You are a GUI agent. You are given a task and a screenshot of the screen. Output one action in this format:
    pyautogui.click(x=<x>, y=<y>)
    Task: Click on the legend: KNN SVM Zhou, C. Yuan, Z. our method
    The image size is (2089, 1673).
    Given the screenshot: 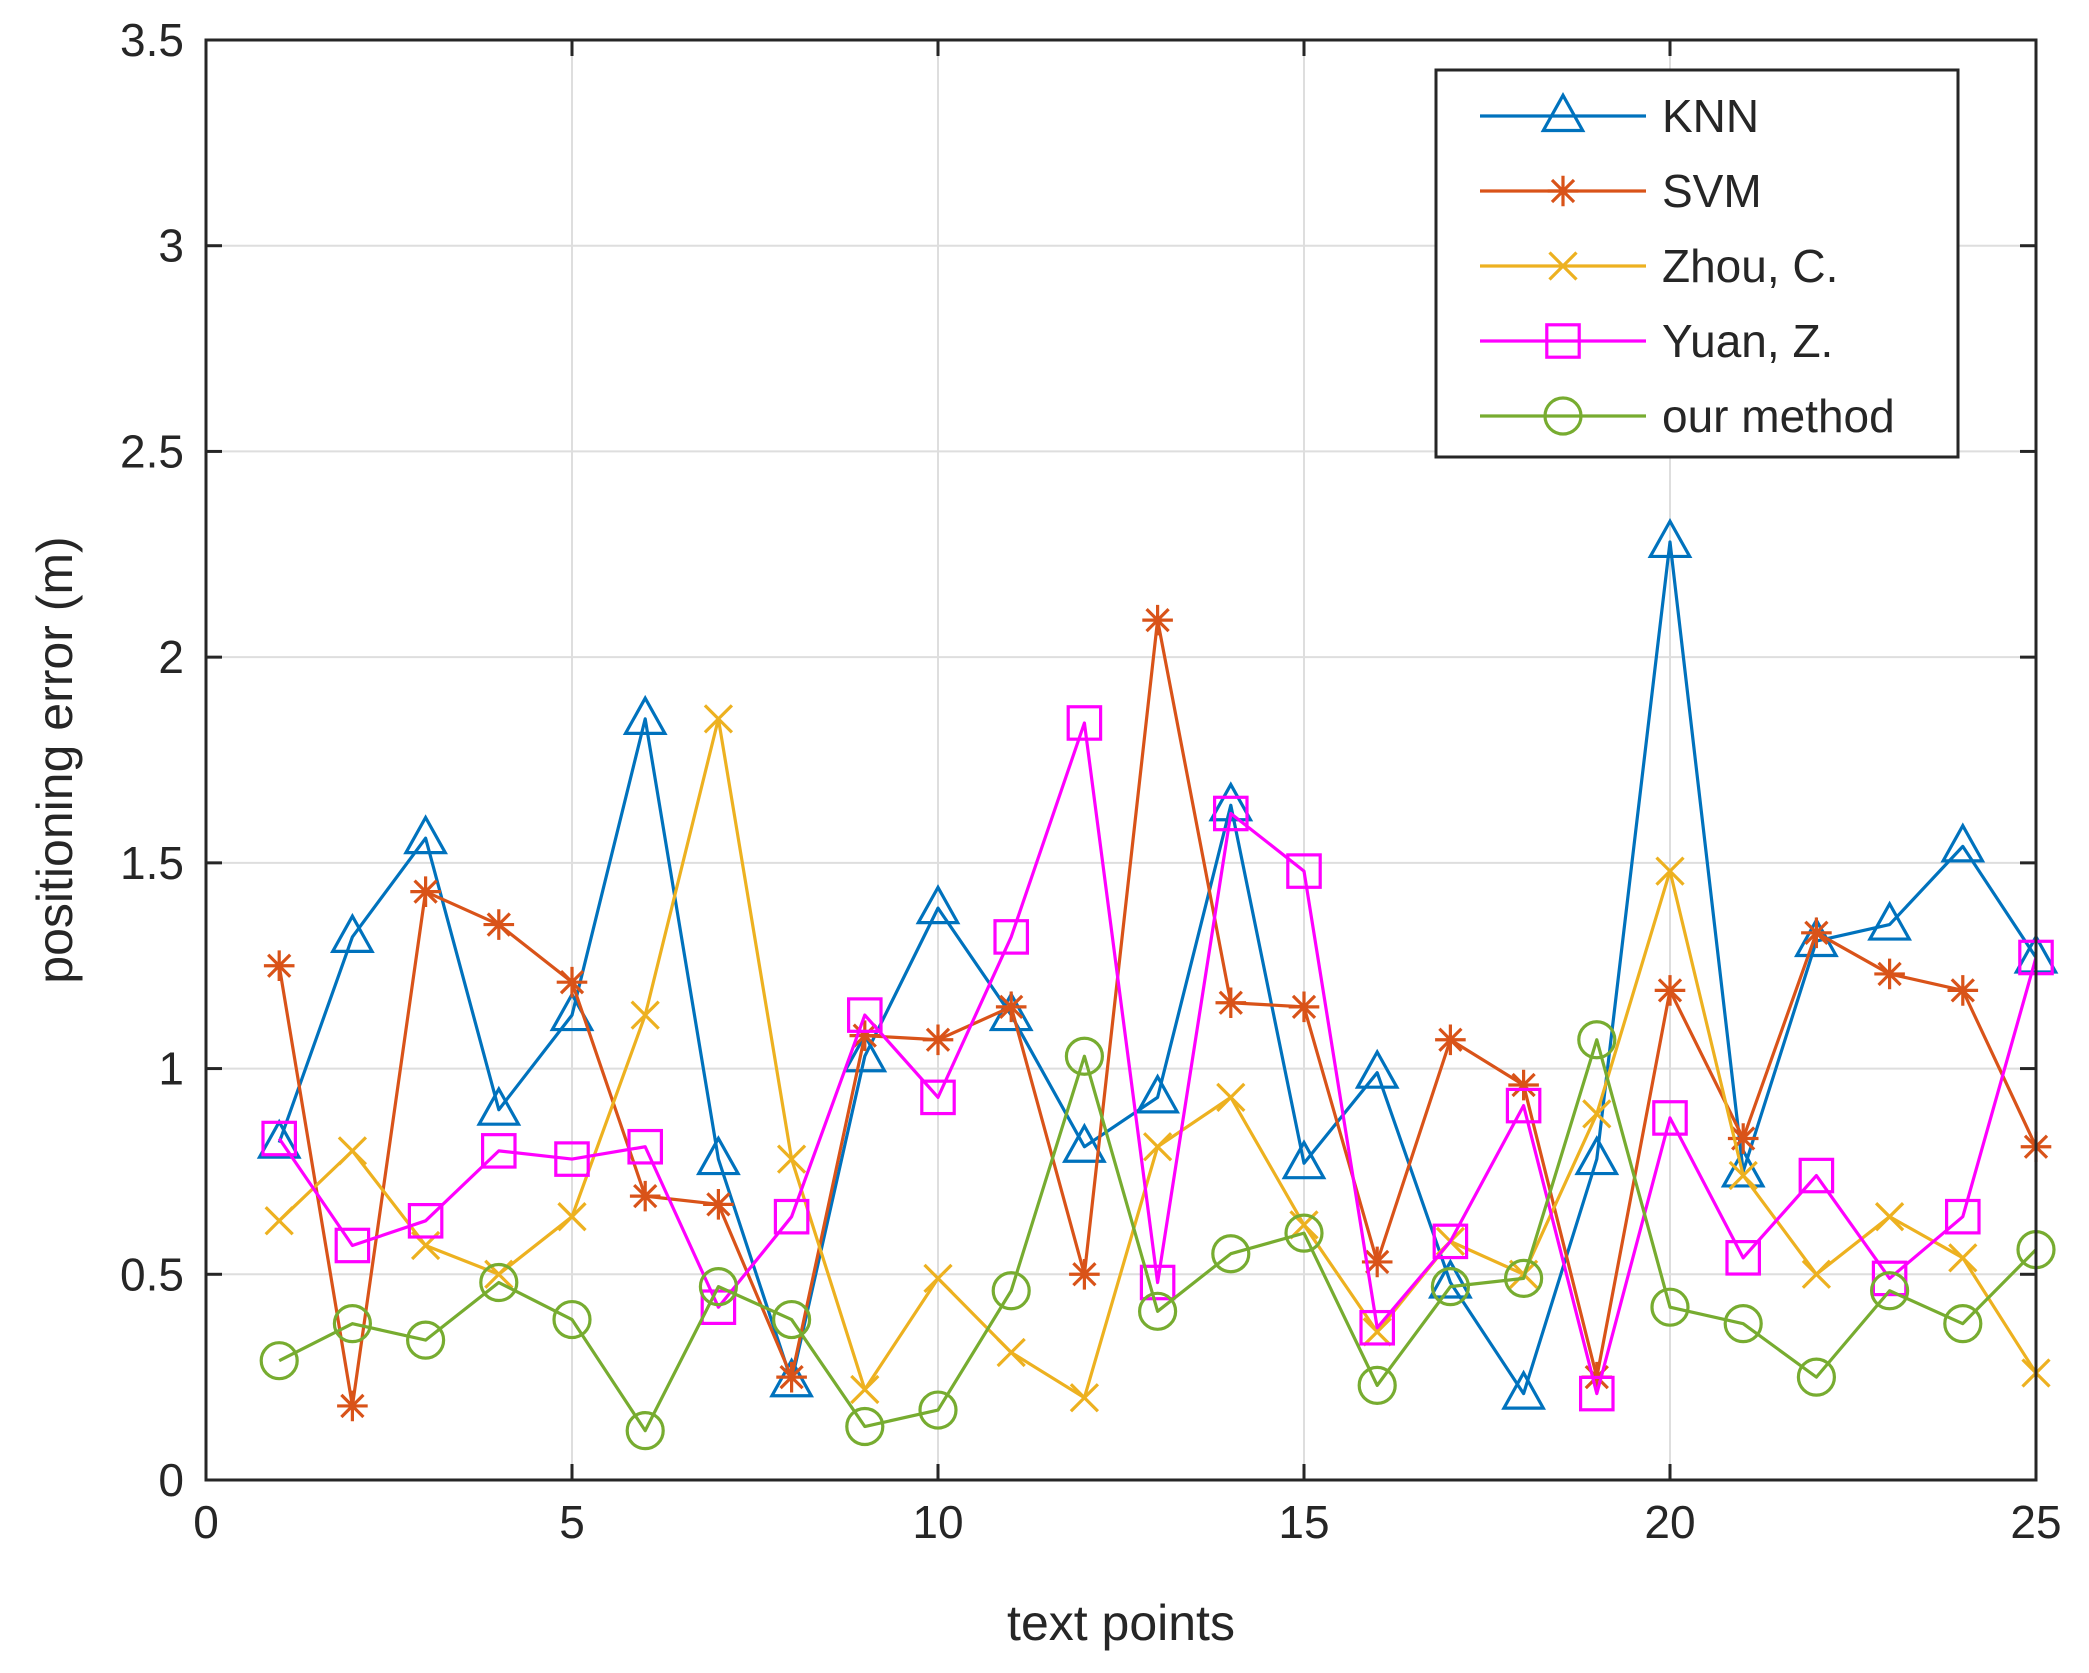 What is the action you would take?
    pyautogui.click(x=1697, y=263)
    